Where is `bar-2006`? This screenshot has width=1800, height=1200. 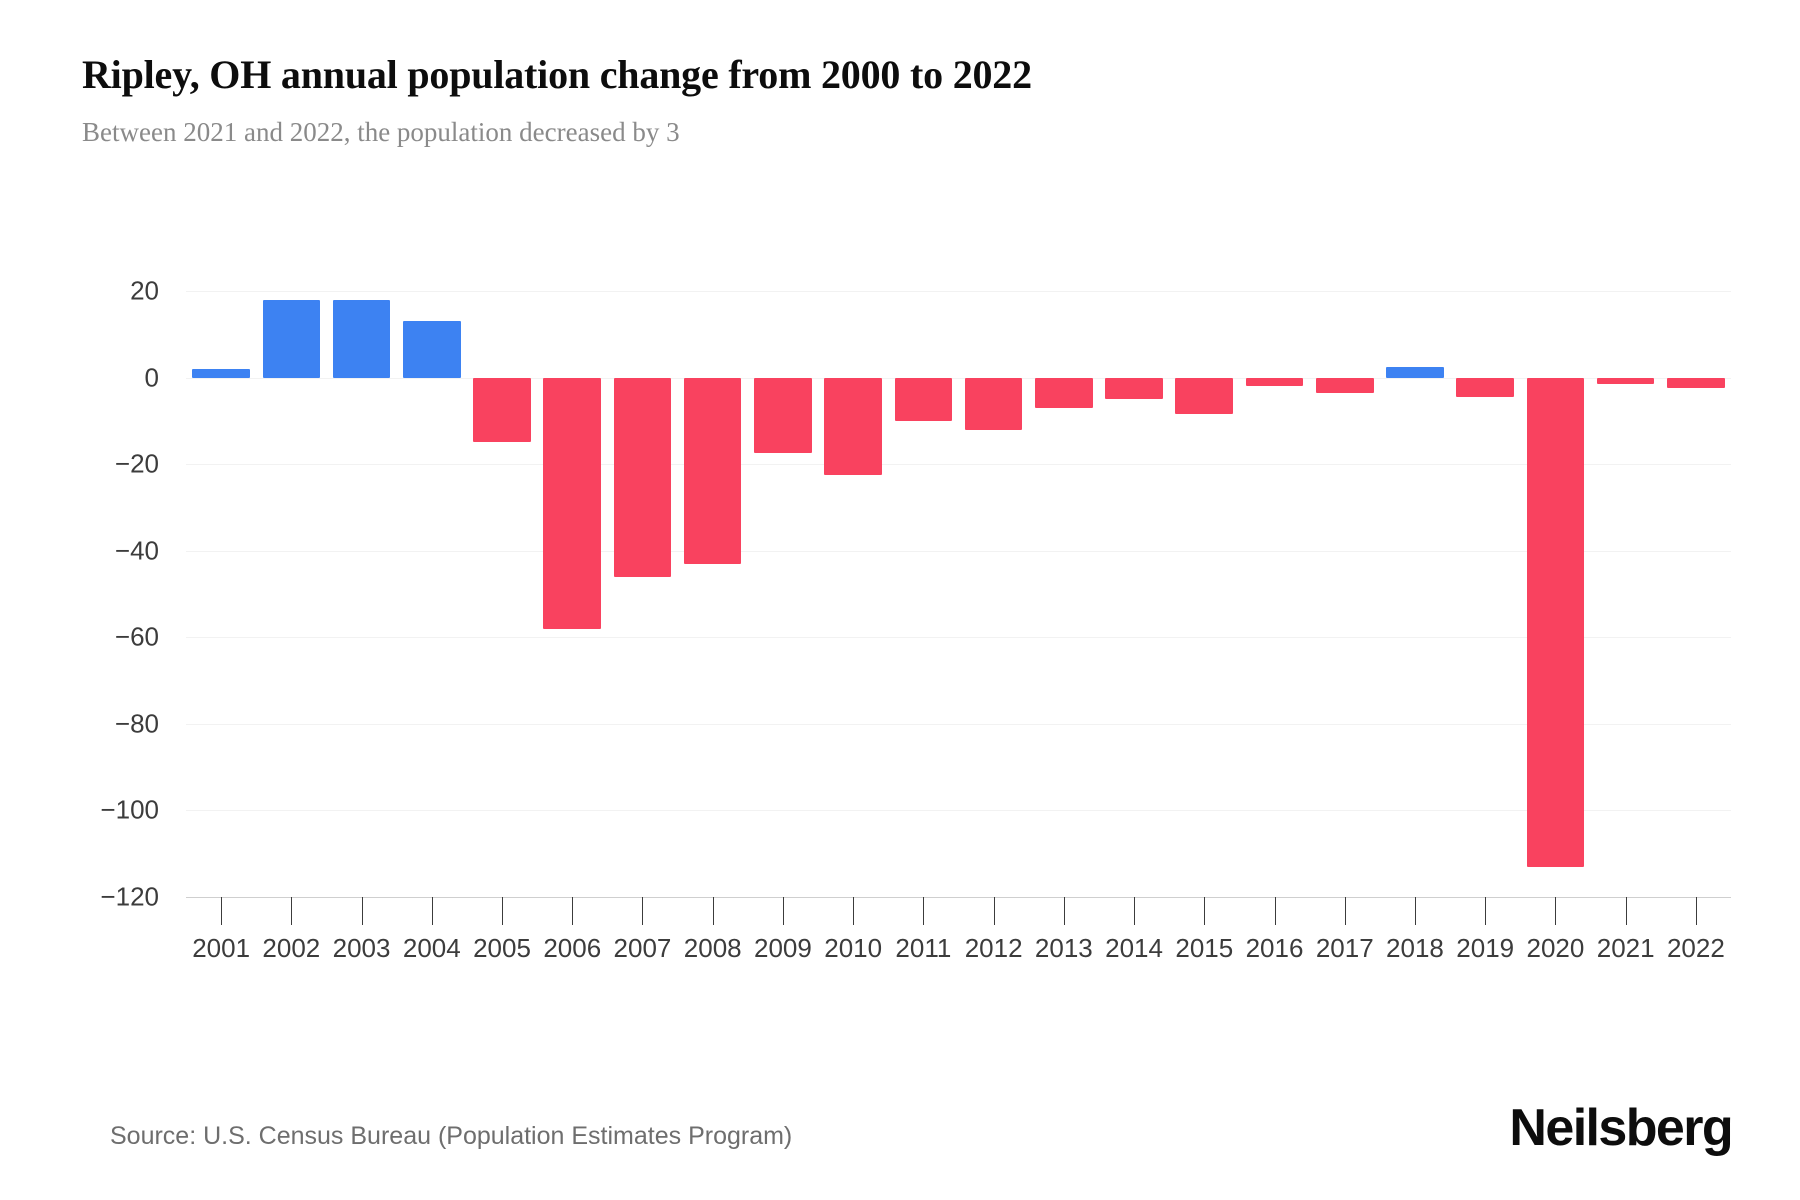
bar-2006 is located at coordinates (572, 503).